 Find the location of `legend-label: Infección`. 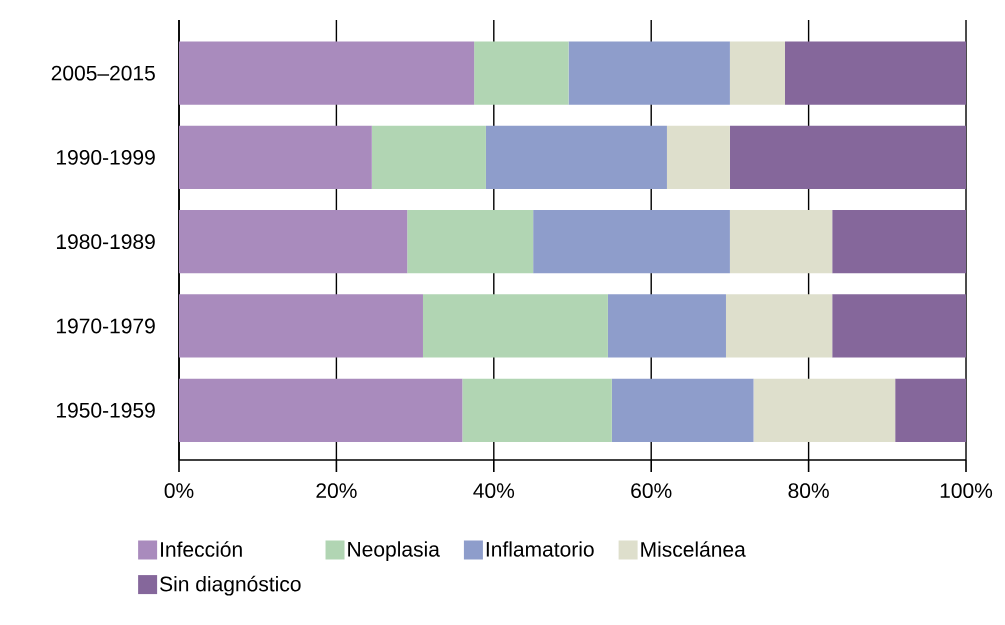

legend-label: Infección is located at coordinates (201, 549).